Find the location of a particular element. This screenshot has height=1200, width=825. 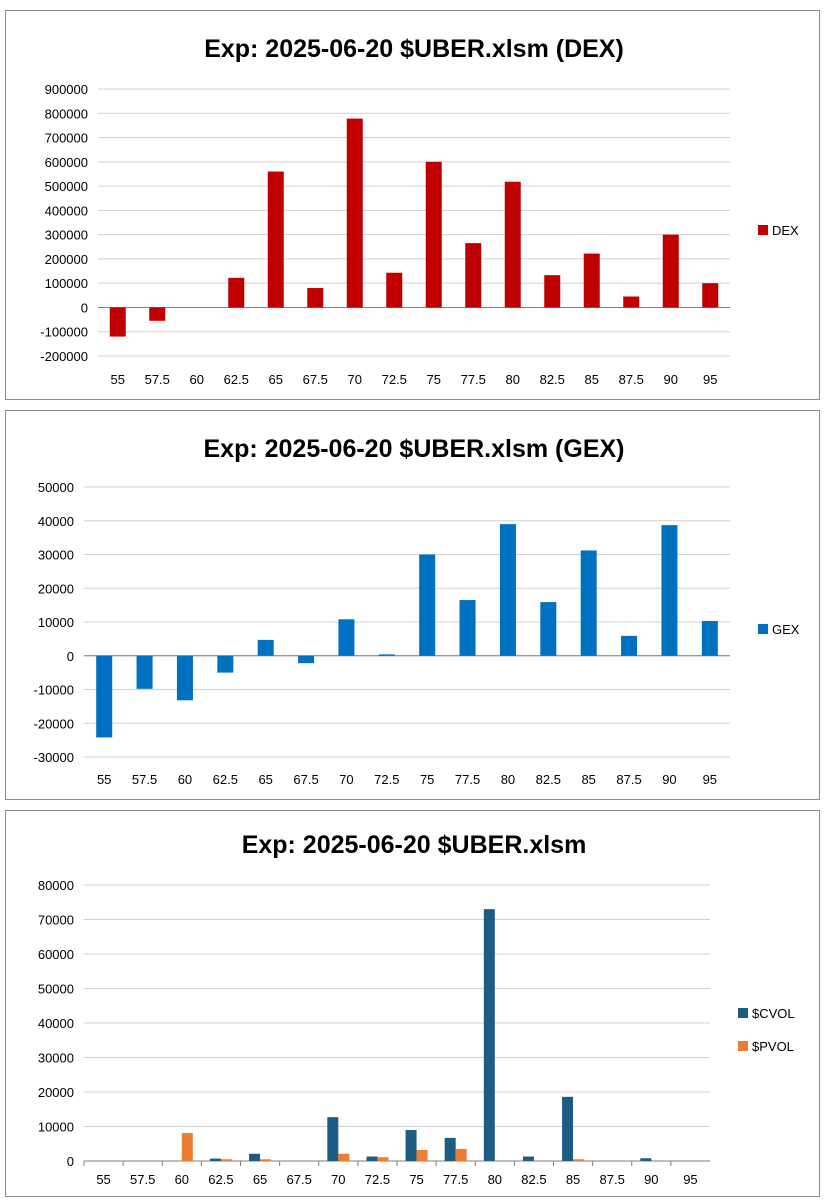

chart-title: Exp: 2025-06-20 $UBER.xlsm (GEX) is located at coordinates (413, 449).